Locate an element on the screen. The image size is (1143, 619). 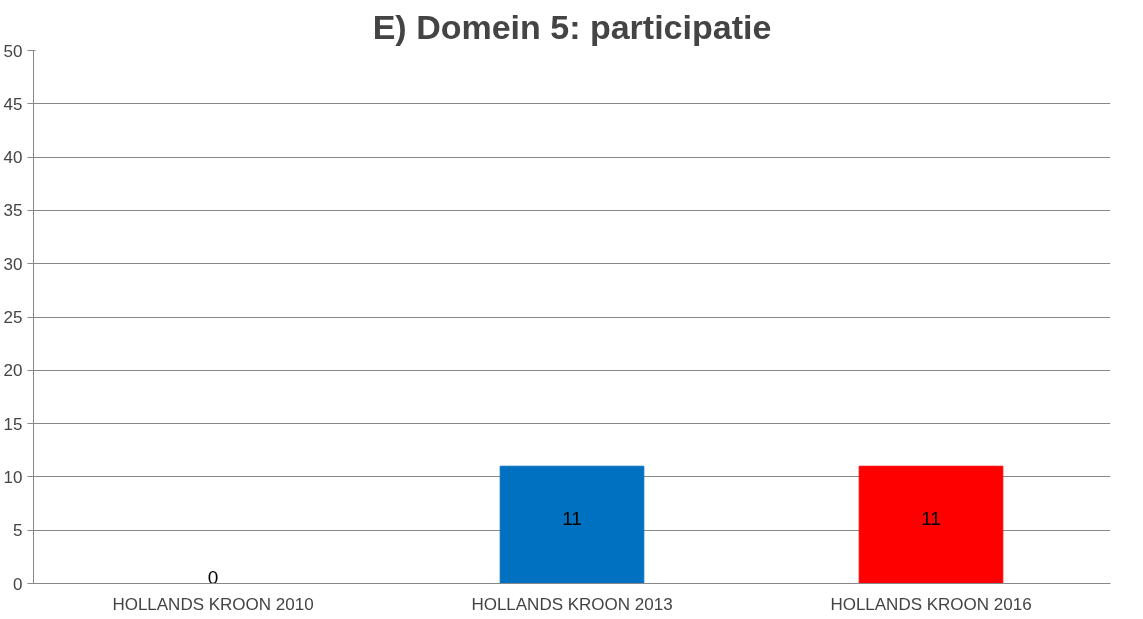
y-tick-label: 0 is located at coordinates (18, 584).